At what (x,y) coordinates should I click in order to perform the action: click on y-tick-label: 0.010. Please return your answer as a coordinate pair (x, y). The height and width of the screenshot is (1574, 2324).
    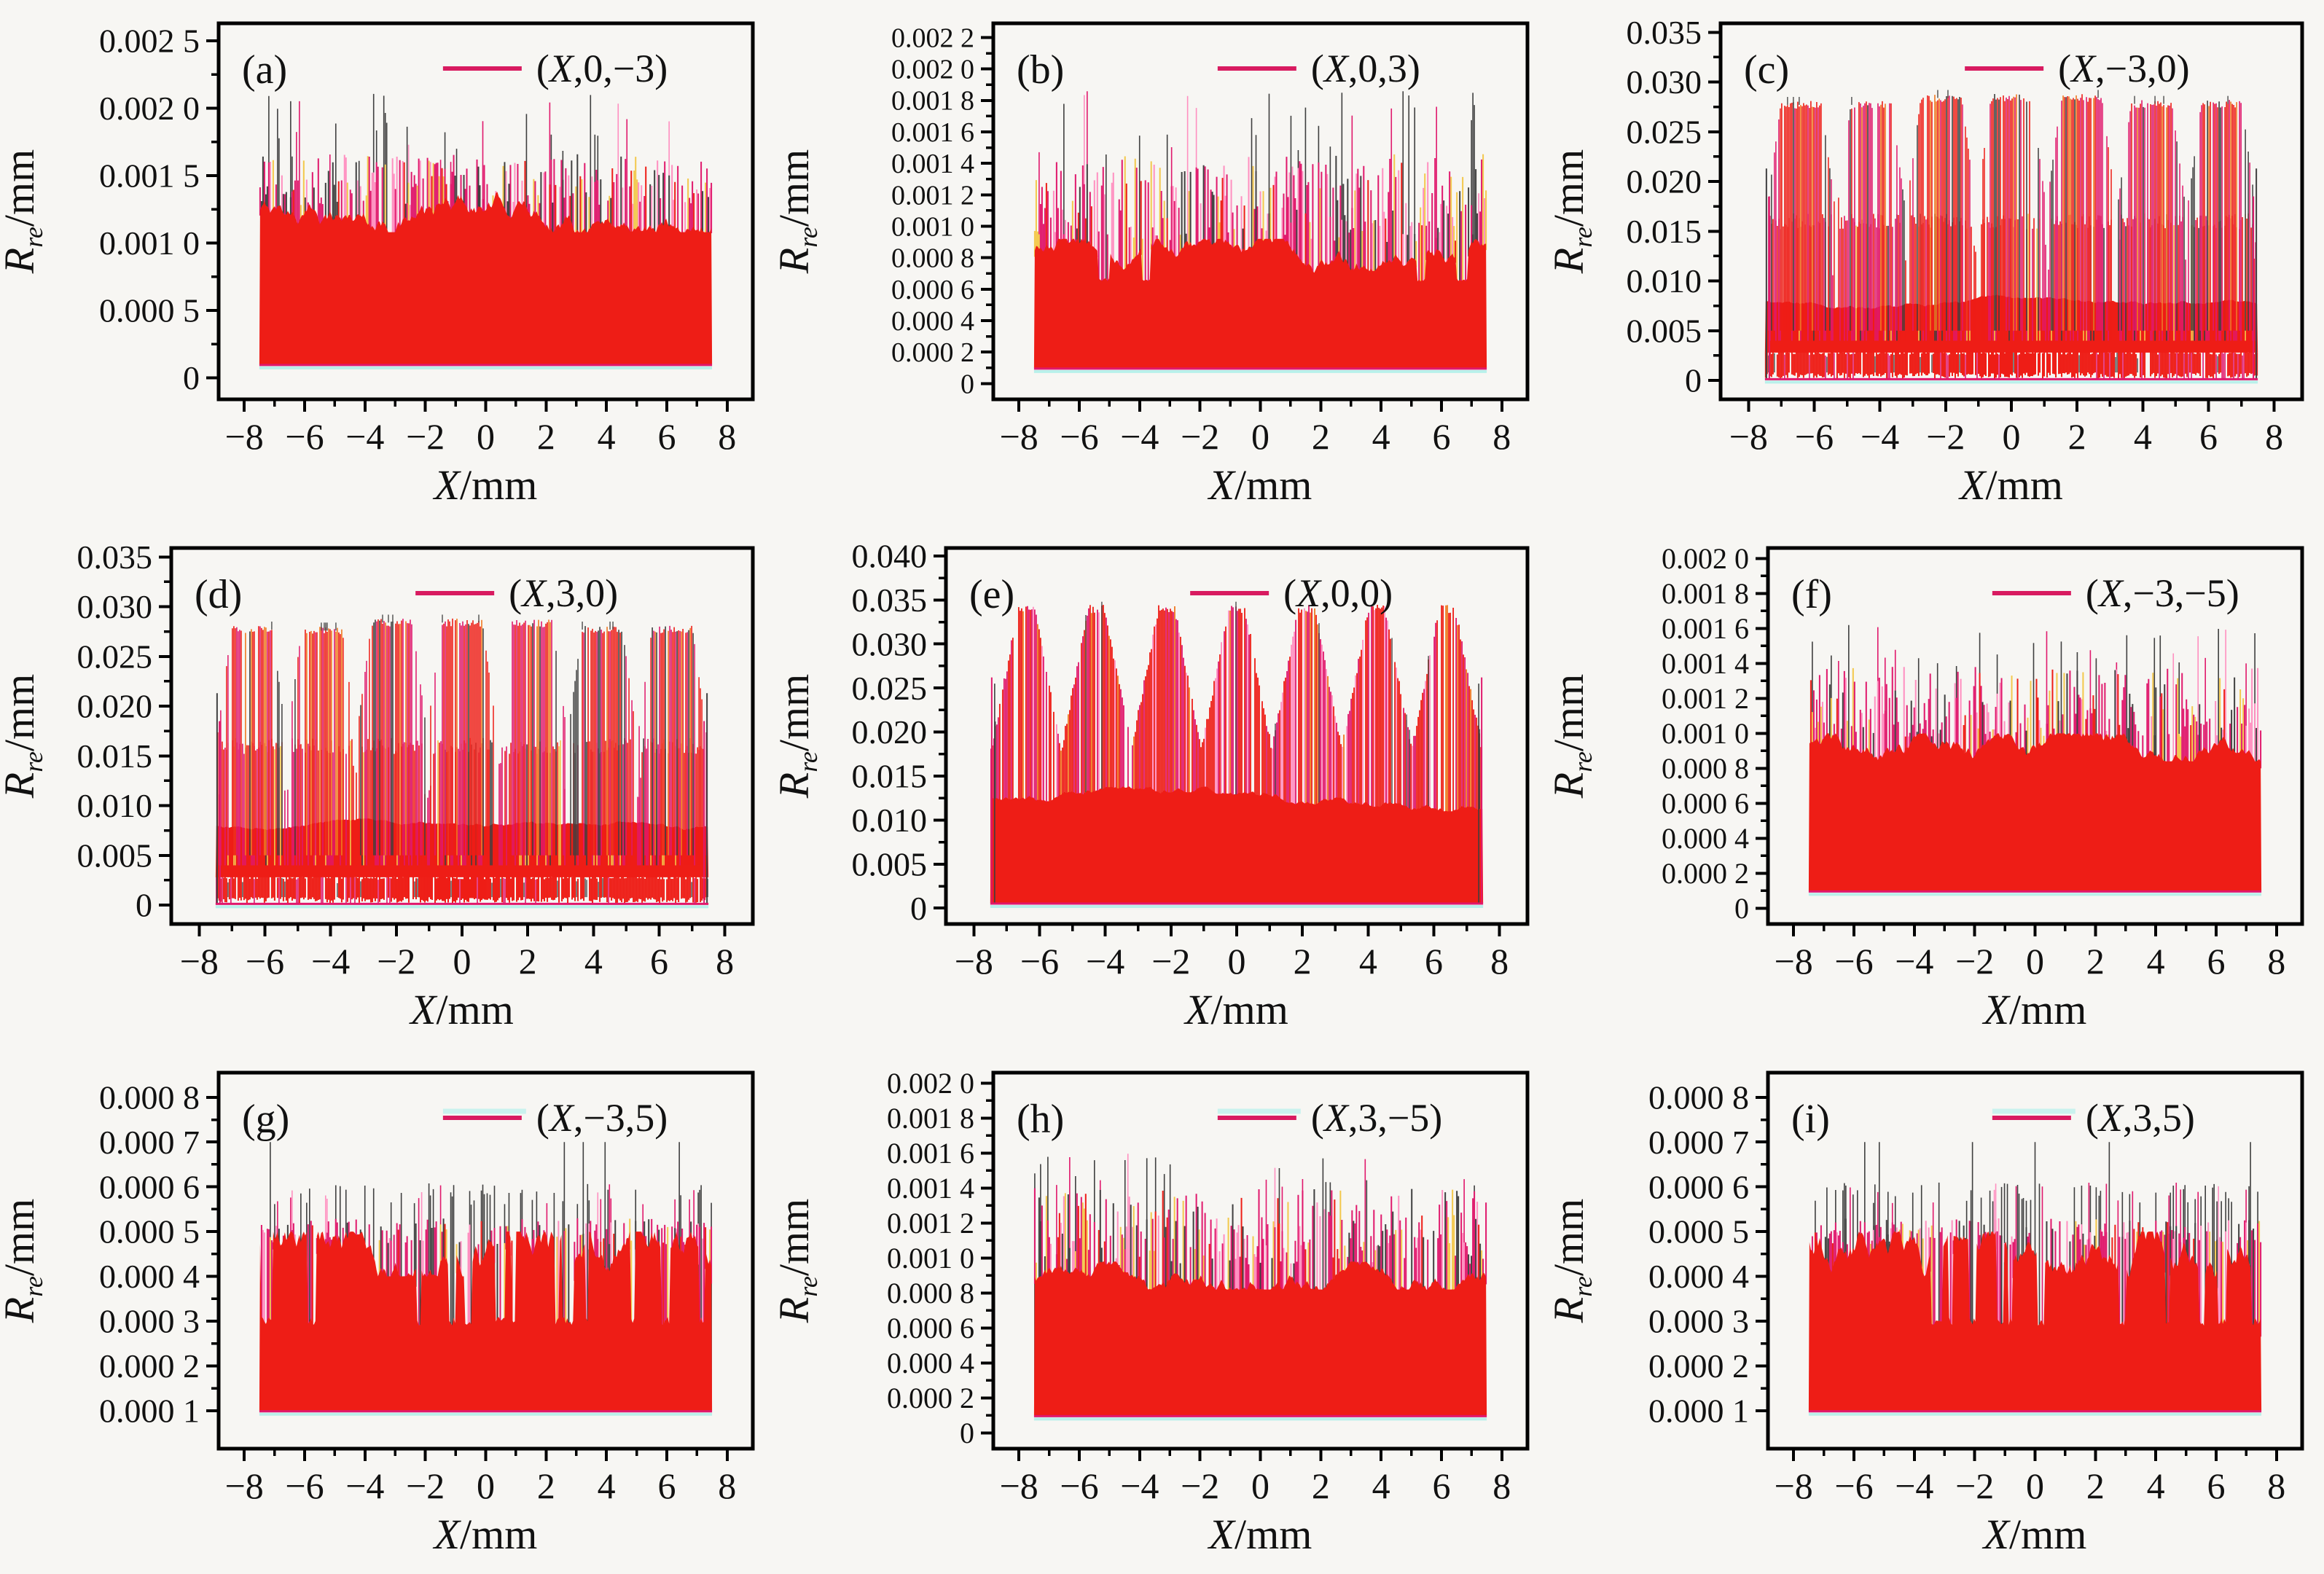
    Looking at the image, I should click on (1664, 280).